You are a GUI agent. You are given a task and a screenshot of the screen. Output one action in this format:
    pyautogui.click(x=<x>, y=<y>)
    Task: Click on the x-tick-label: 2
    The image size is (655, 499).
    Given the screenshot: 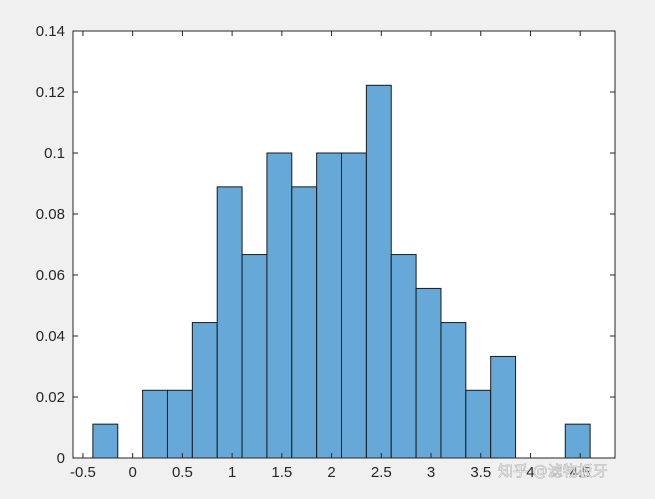 What is the action you would take?
    pyautogui.click(x=331, y=472)
    